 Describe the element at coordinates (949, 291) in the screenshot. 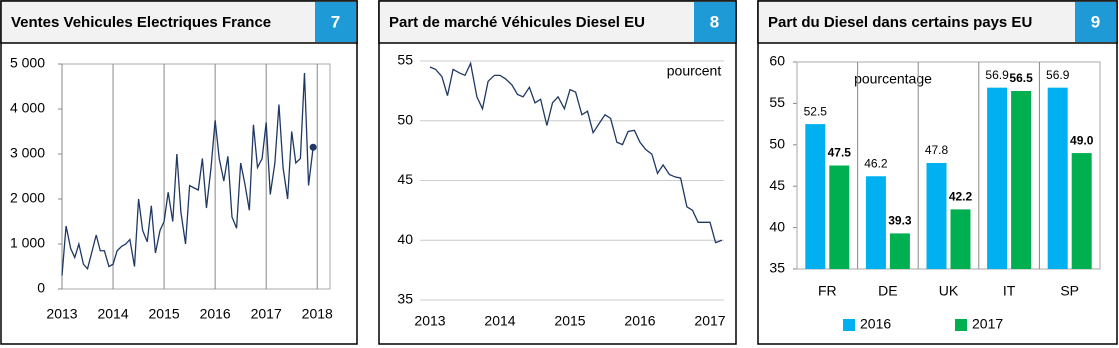

I see `x-tick-label: UK` at that location.